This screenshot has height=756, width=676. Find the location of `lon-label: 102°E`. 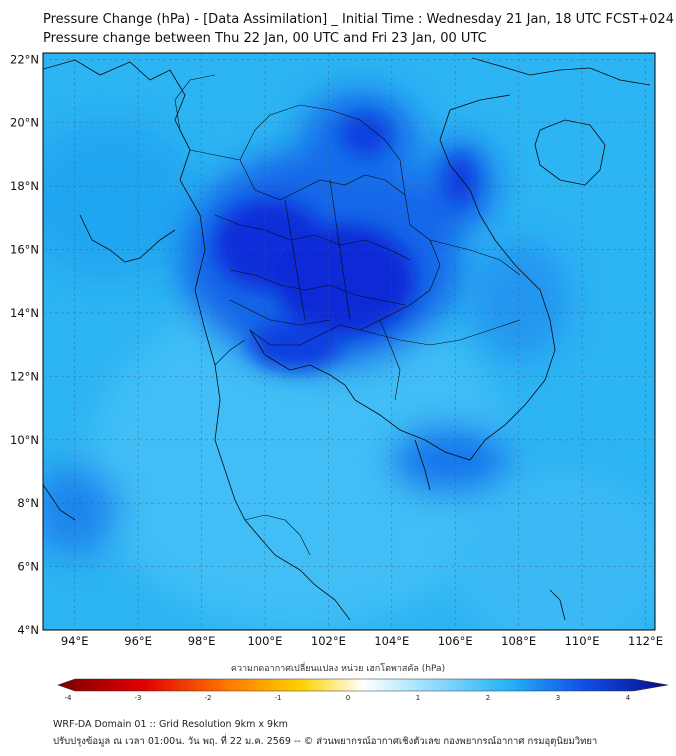

lon-label: 102°E is located at coordinates (328, 641).